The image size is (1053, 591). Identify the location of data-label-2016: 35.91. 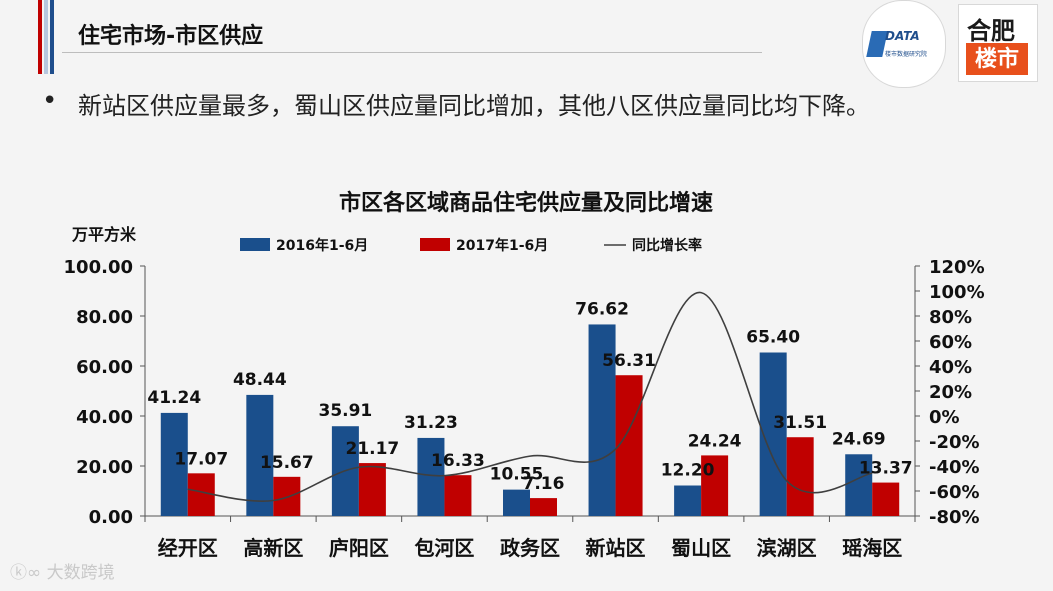
(345, 411).